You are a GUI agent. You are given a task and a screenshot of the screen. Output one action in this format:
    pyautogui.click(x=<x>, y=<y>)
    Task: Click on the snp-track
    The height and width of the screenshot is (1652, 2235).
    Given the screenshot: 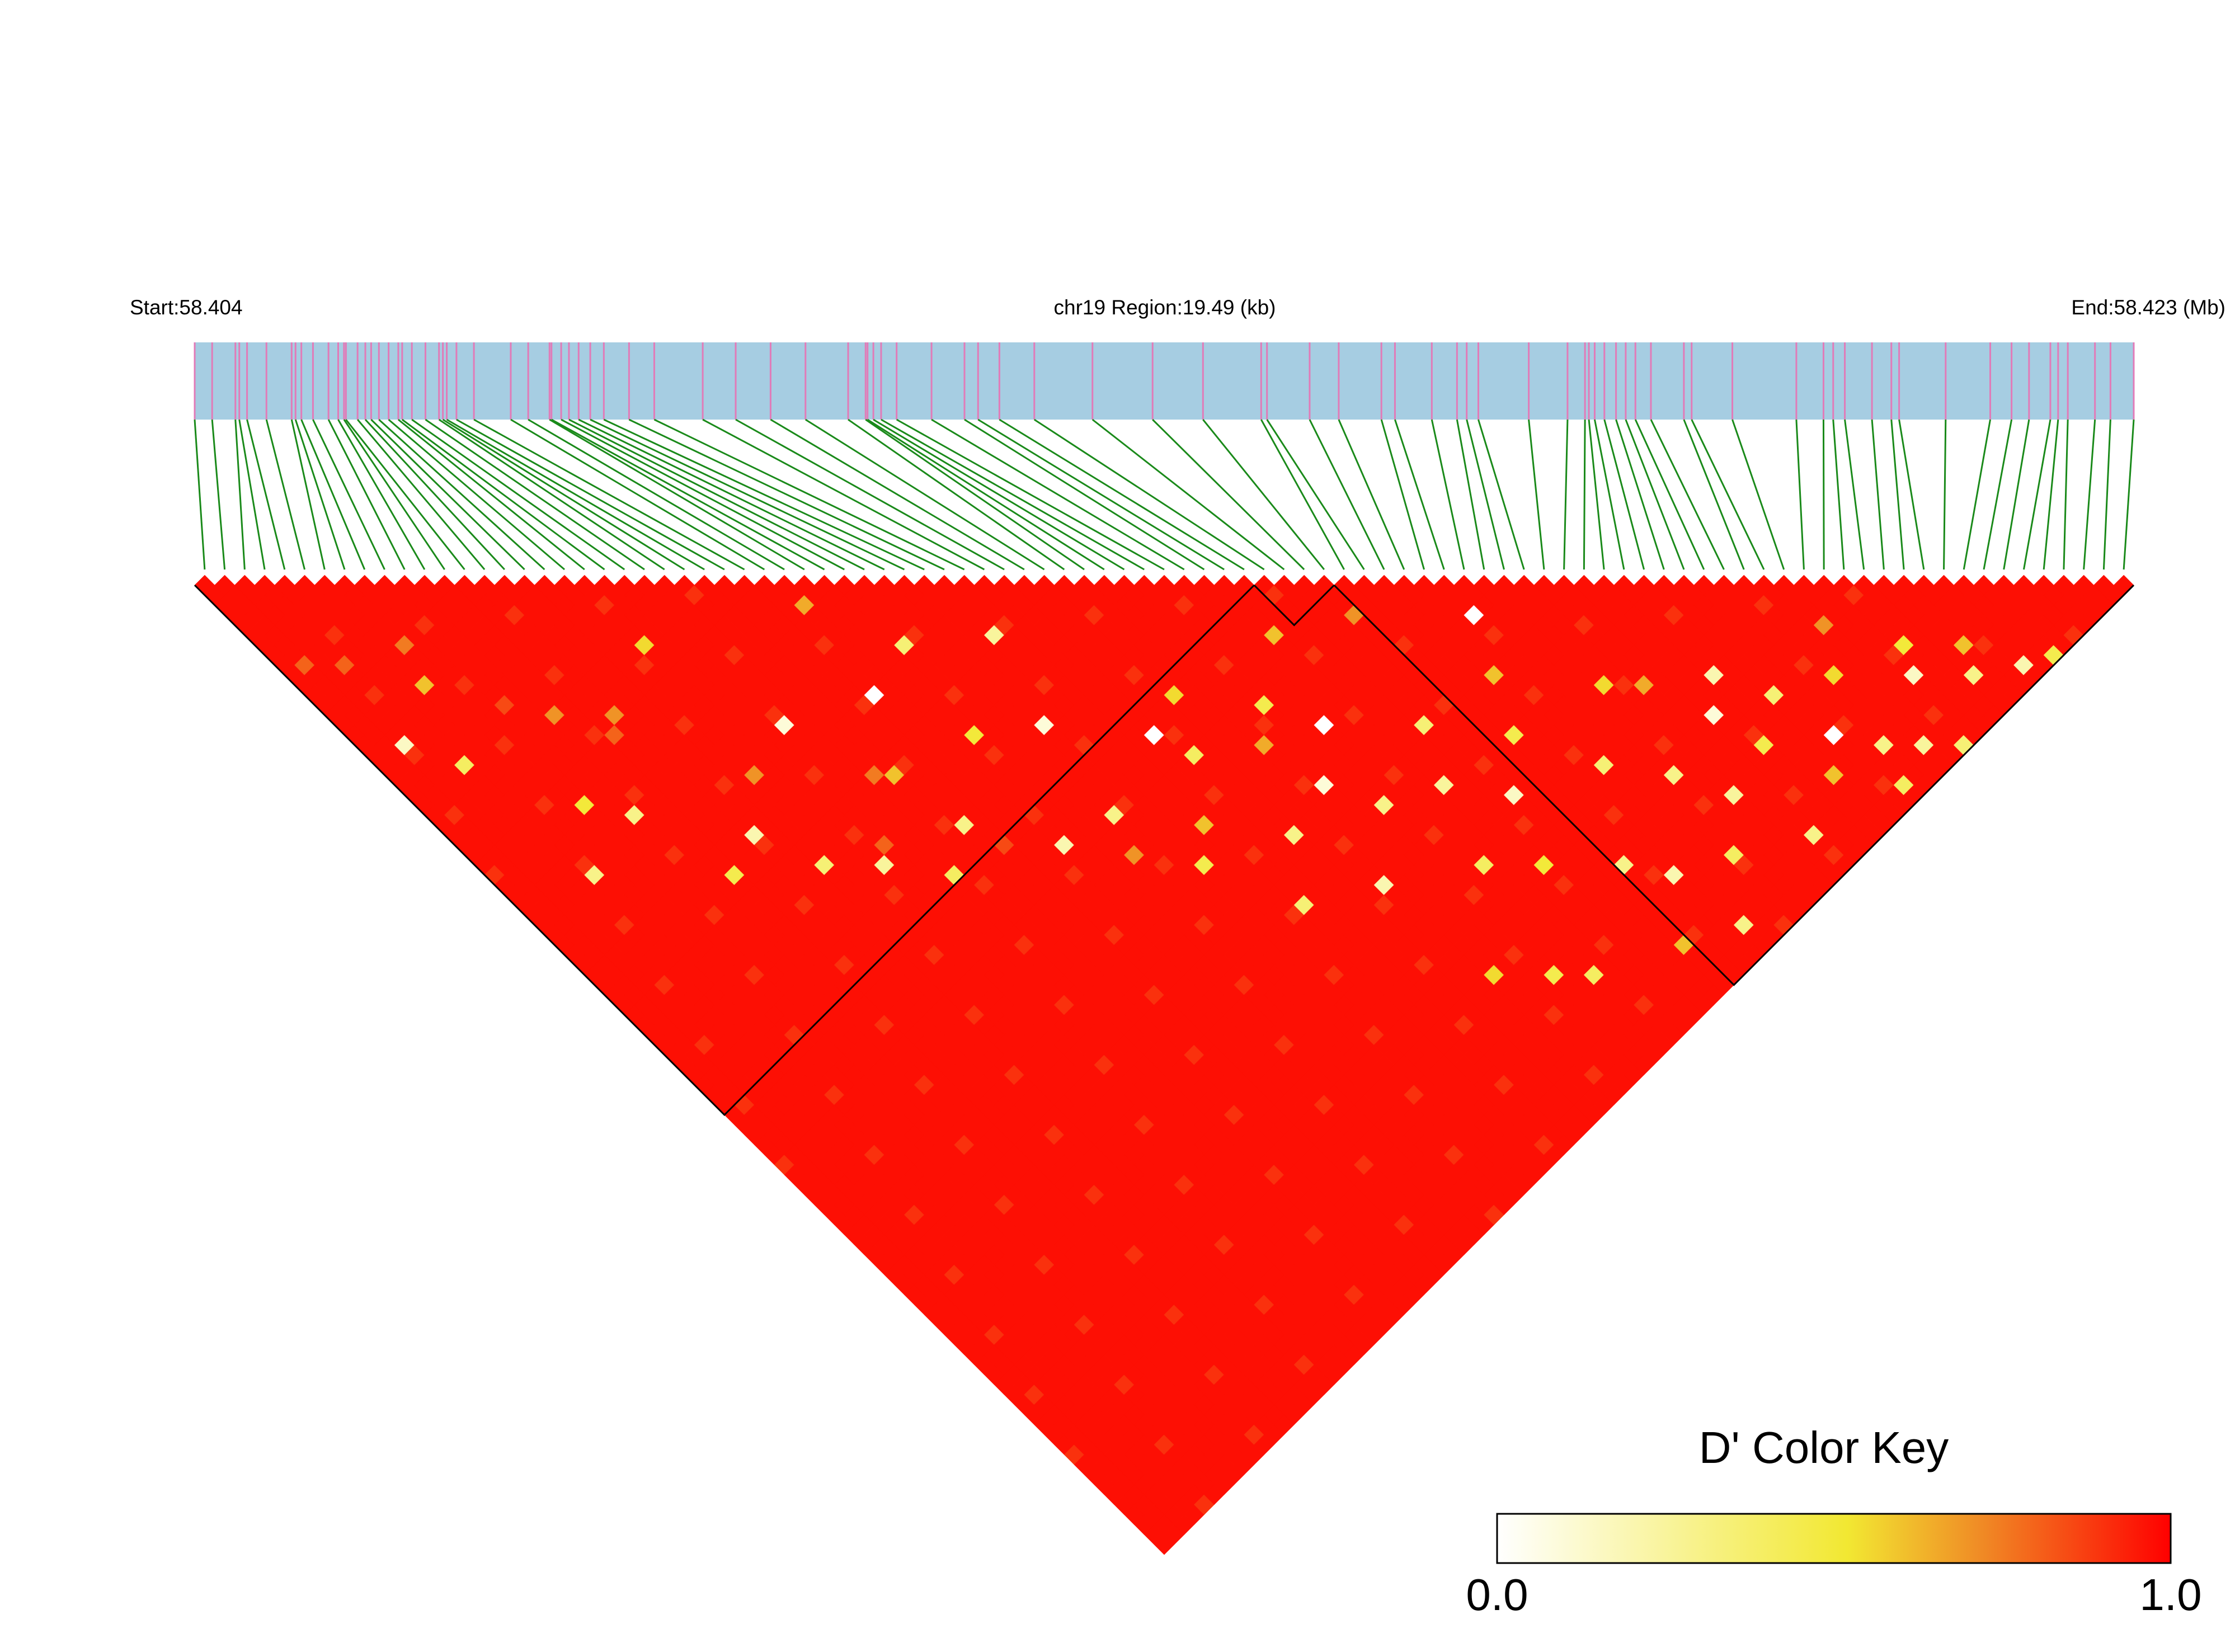 What is the action you would take?
    pyautogui.click(x=1164, y=381)
    